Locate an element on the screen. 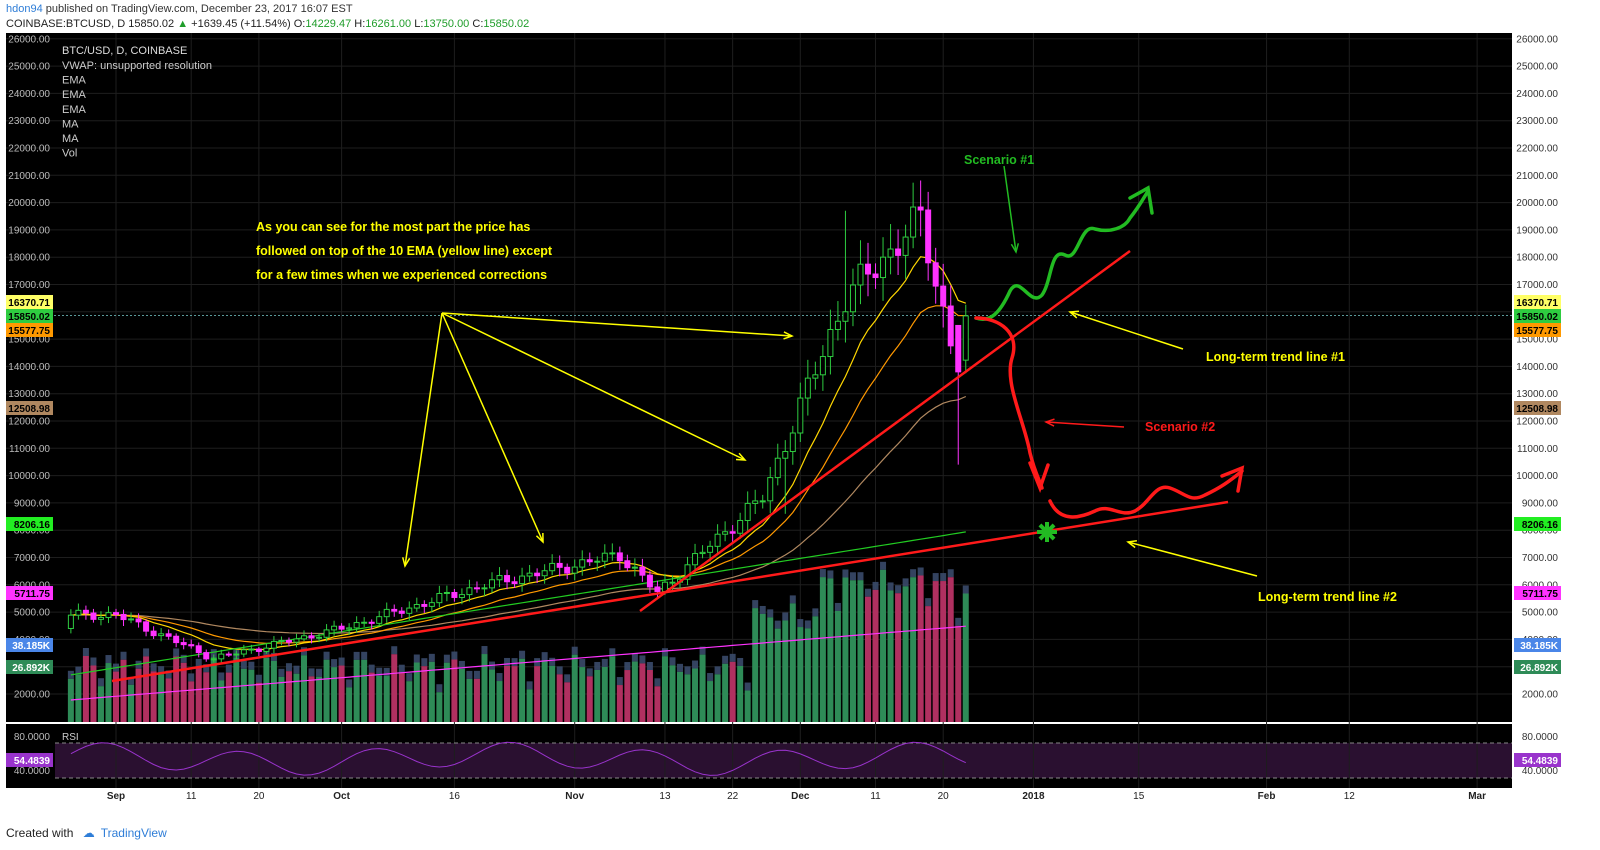 This screenshot has width=1600, height=850. badge-left-value: 15577.75 is located at coordinates (29, 331).